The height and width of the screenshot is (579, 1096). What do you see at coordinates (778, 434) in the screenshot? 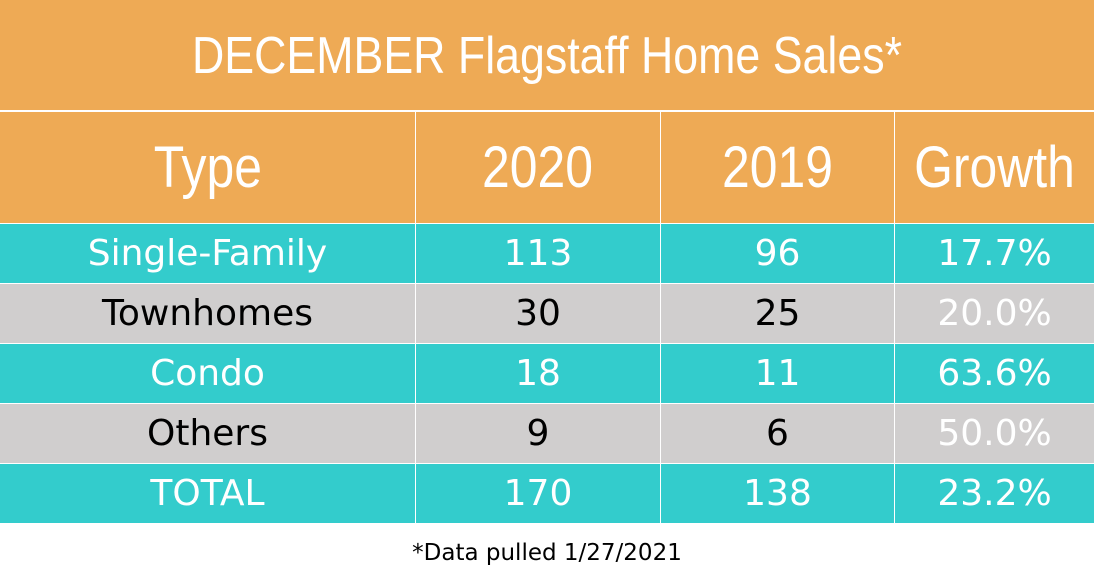
I see `cell-2019-others: 6` at bounding box center [778, 434].